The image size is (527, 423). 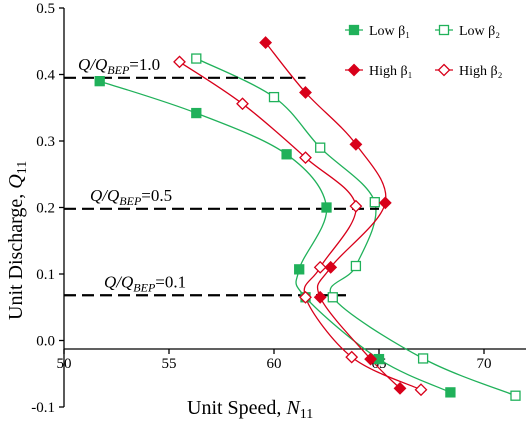 I want to click on y-tick-label: 0.2, so click(x=45, y=209).